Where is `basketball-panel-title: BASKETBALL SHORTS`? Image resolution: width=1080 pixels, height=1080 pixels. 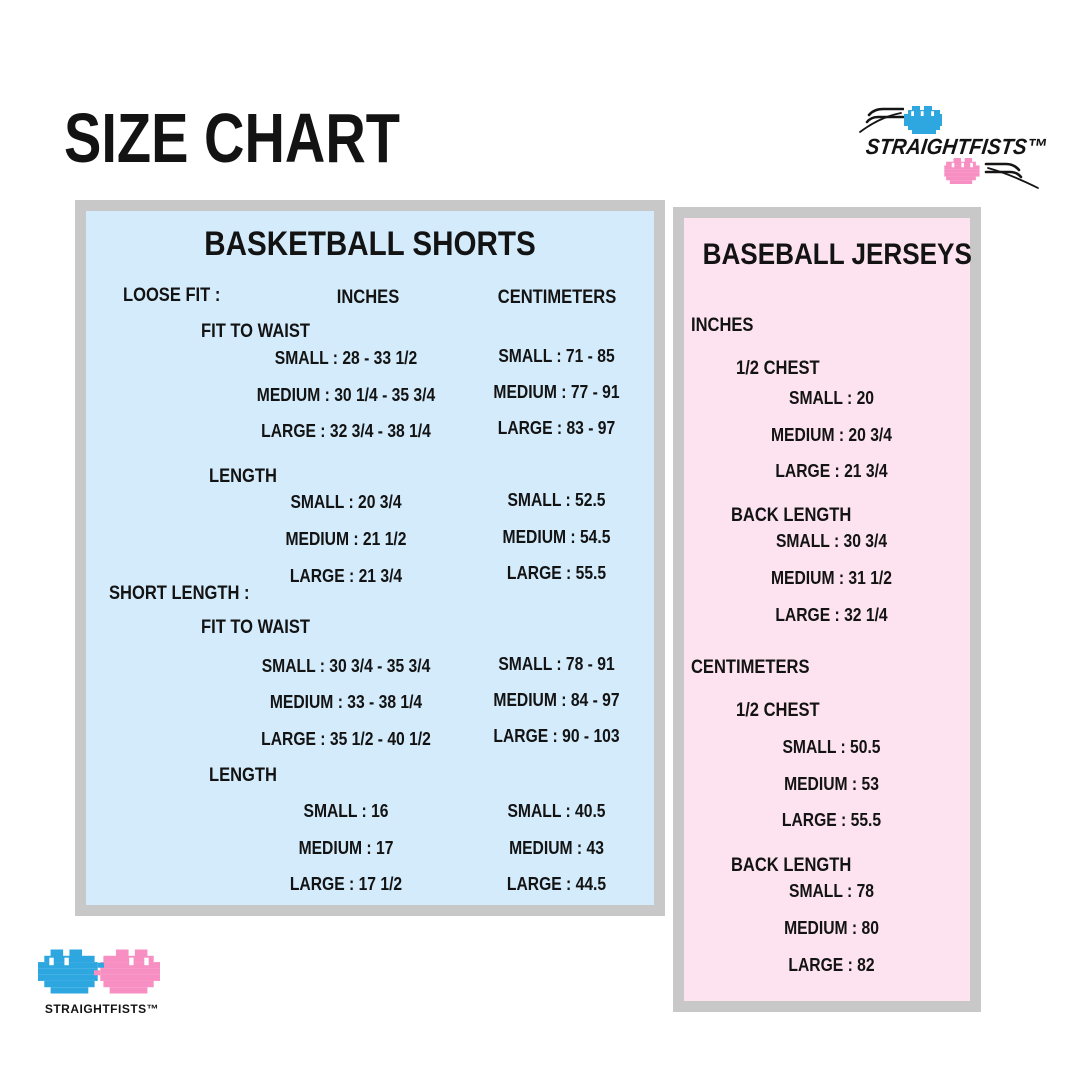
basketball-panel-title: BASKETBALL SHORTS is located at coordinates (370, 244).